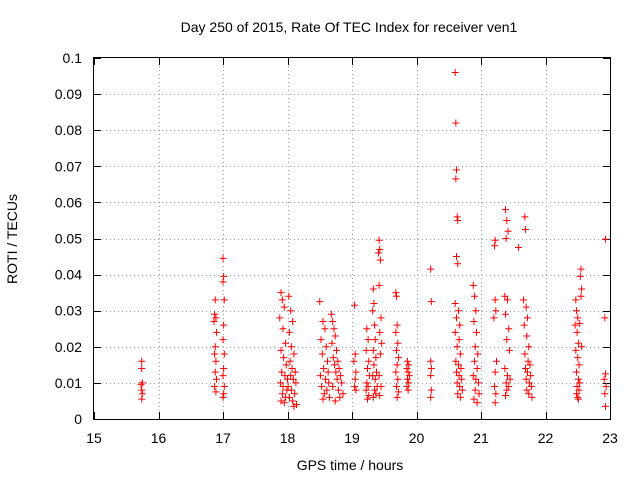  Describe the element at coordinates (481, 438) in the screenshot. I see `x-tick-label: 21` at that location.